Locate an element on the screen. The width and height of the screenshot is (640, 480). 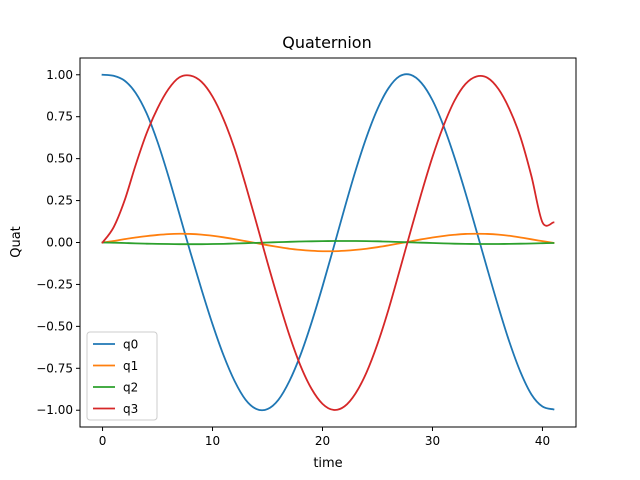
y-tick-label: −0.75 is located at coordinates (54, 368).